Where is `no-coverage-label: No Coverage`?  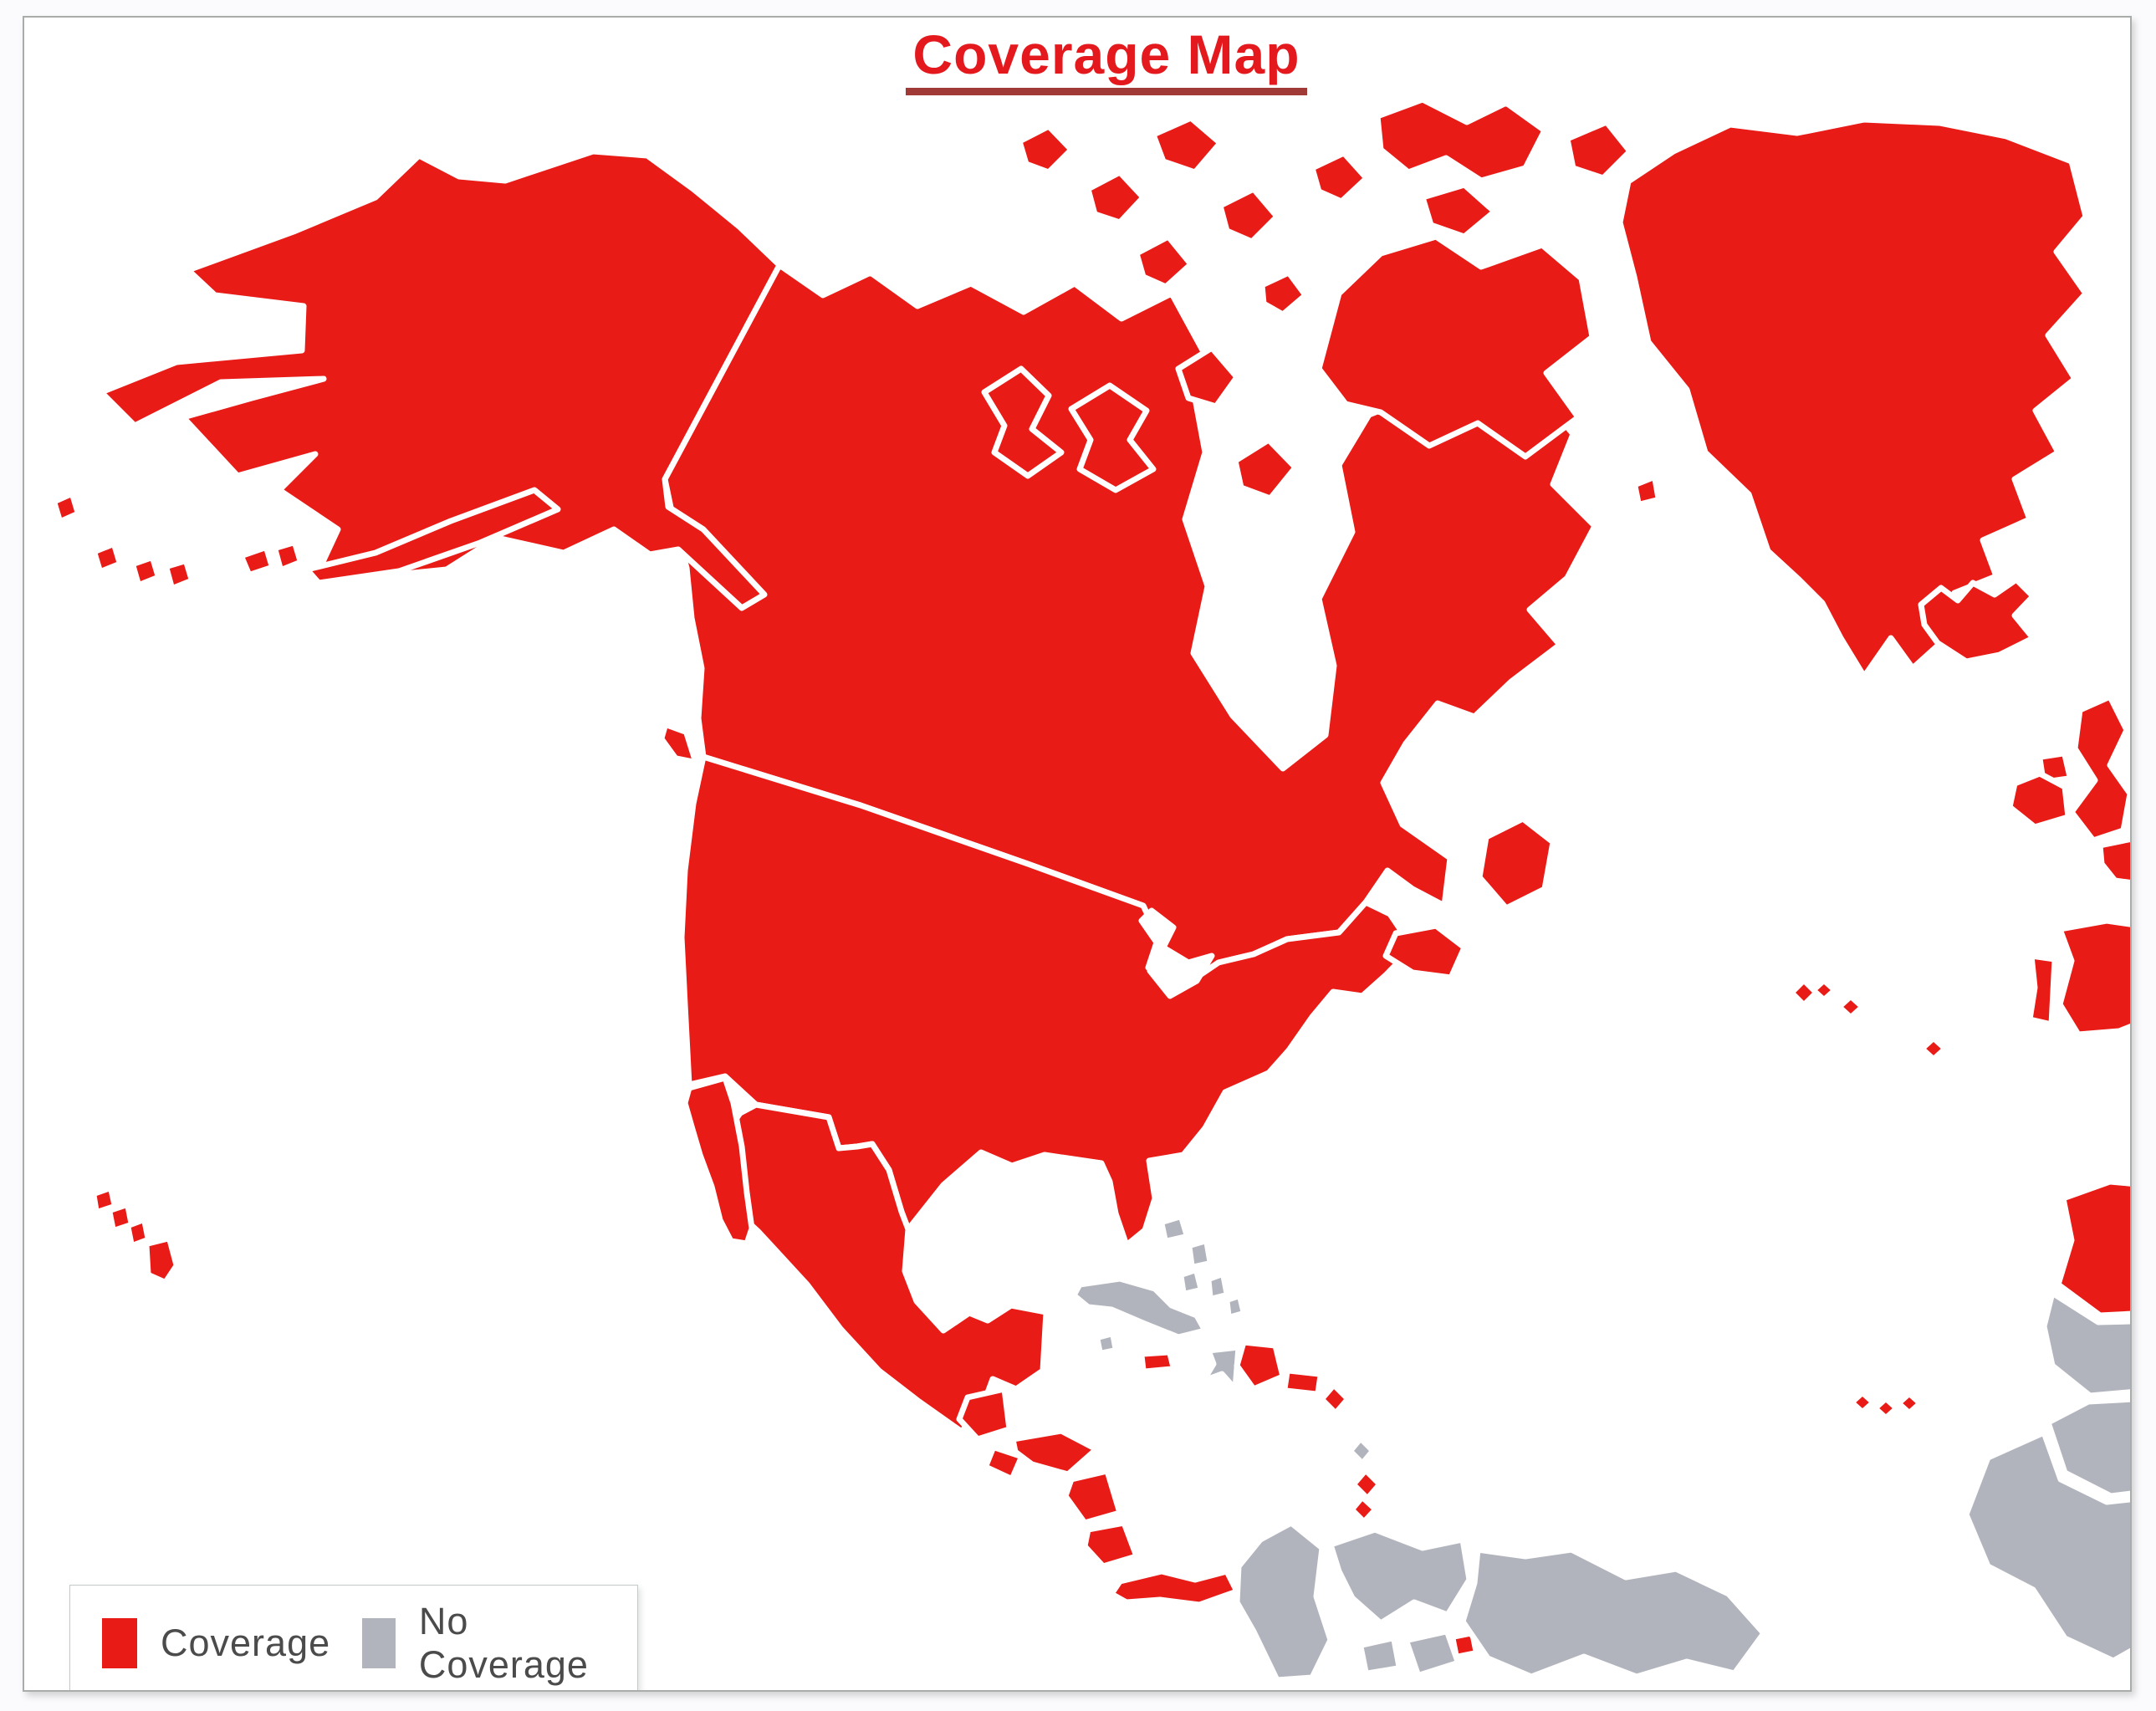 no-coverage-label: No Coverage is located at coordinates (503, 1643).